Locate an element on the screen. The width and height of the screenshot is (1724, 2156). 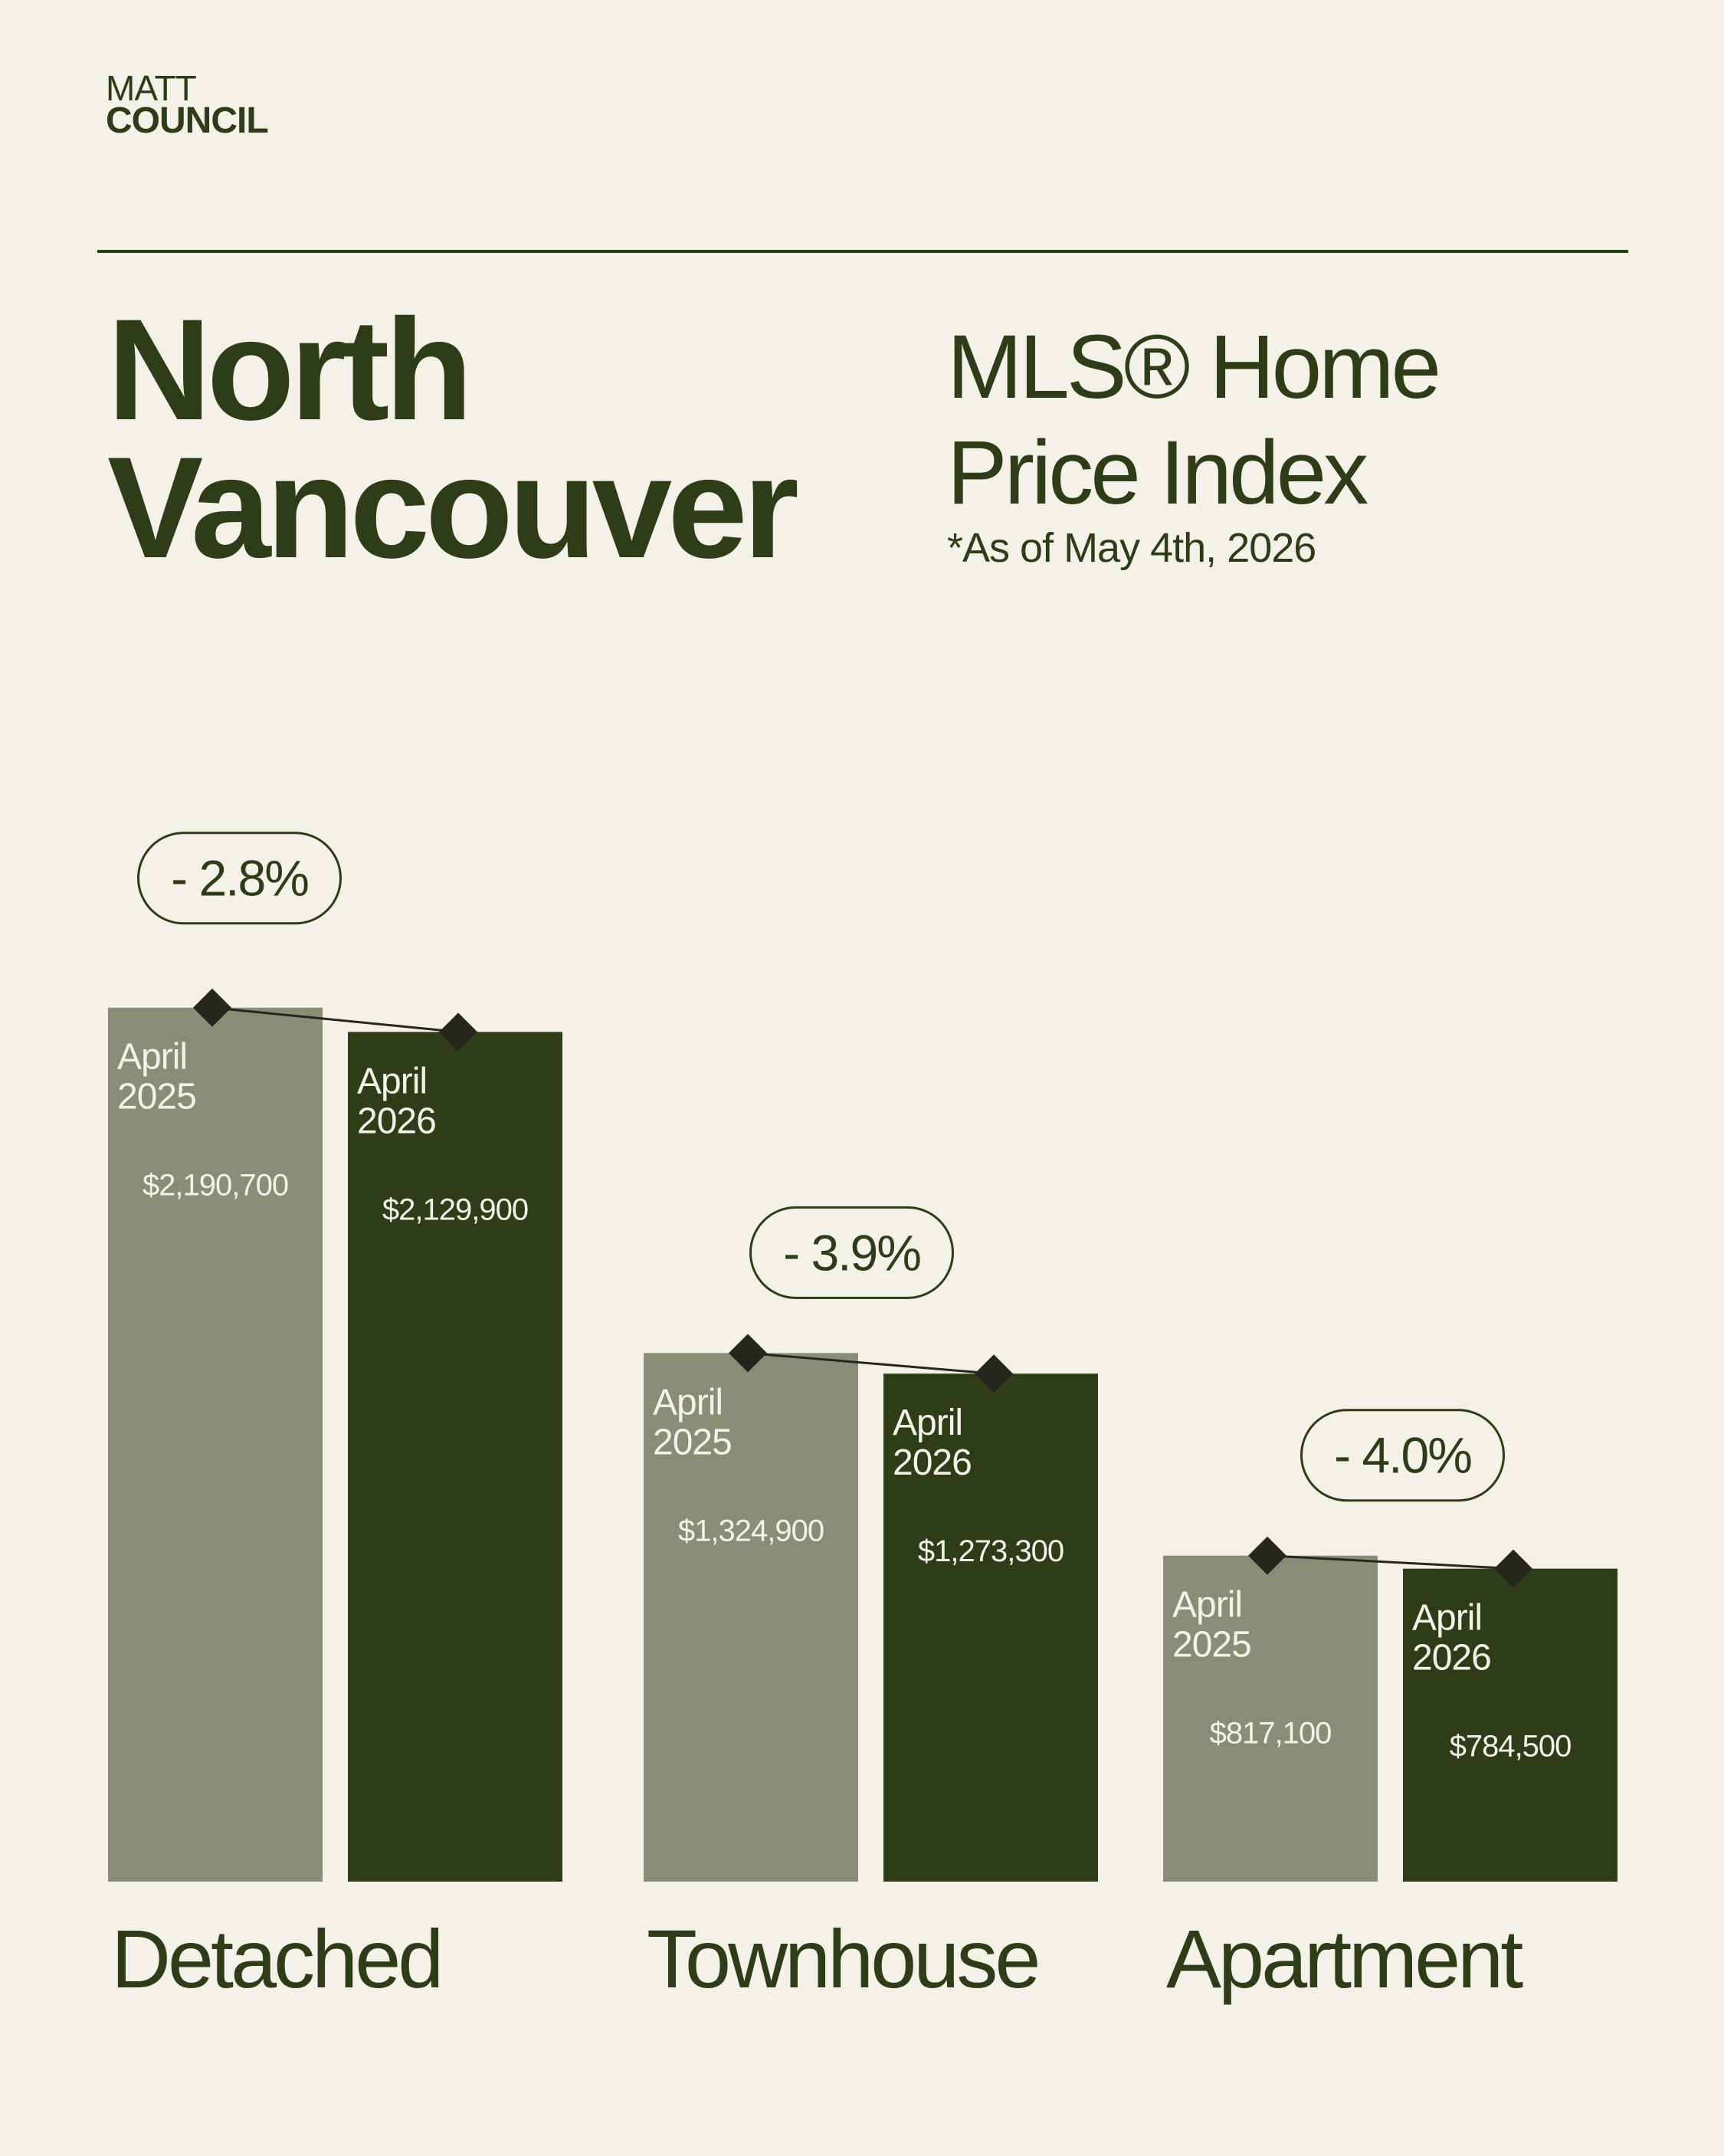
data-label: $784,500 is located at coordinates (1511, 1747).